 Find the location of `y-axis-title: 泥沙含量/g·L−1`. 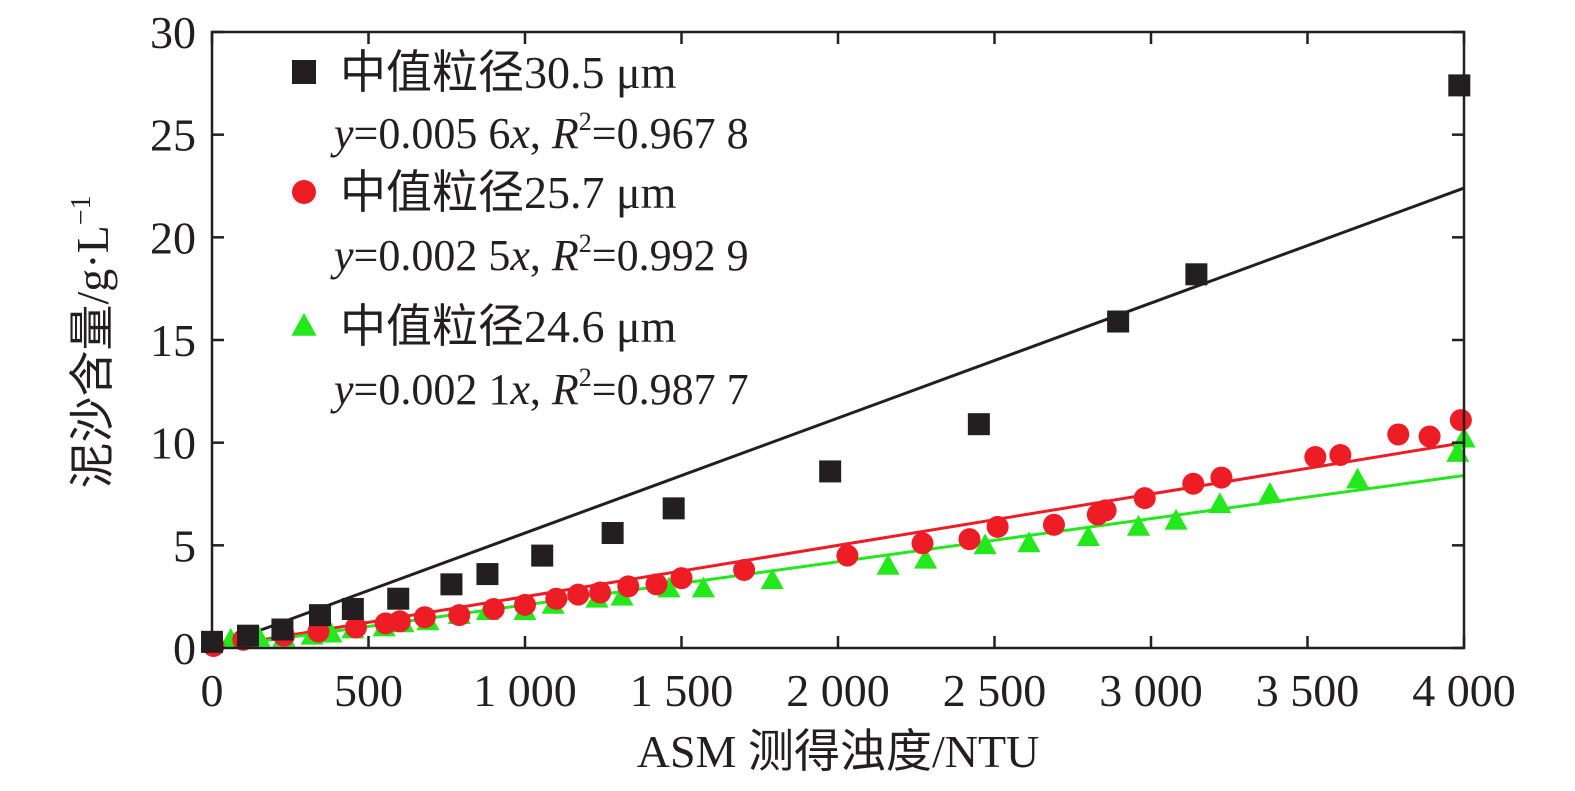

y-axis-title: 泥沙含量/g·L−1 is located at coordinates (92, 342).